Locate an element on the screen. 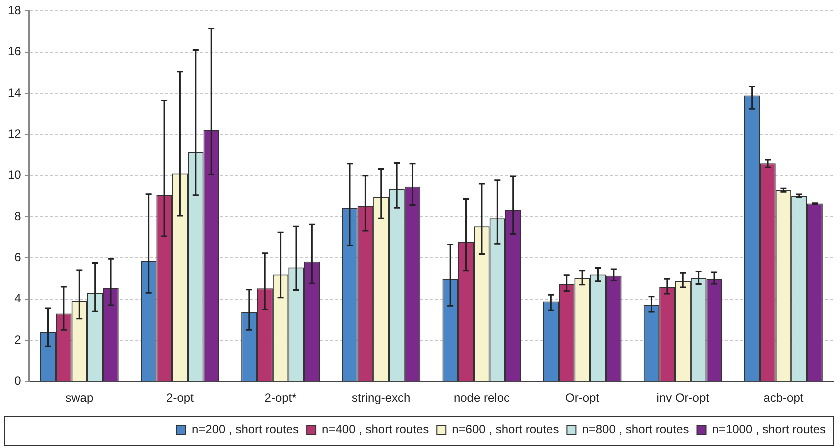  x-tick-label: swap is located at coordinates (80, 398).